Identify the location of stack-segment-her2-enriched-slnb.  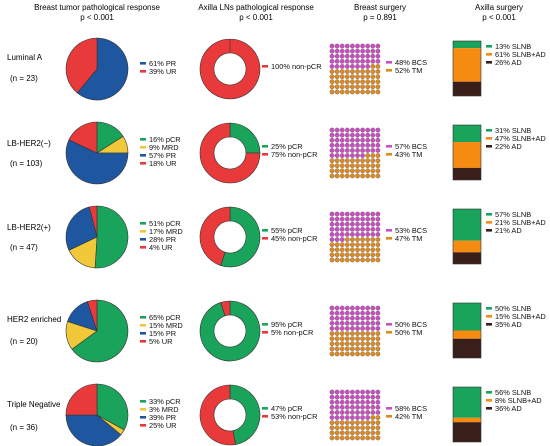
(467, 317).